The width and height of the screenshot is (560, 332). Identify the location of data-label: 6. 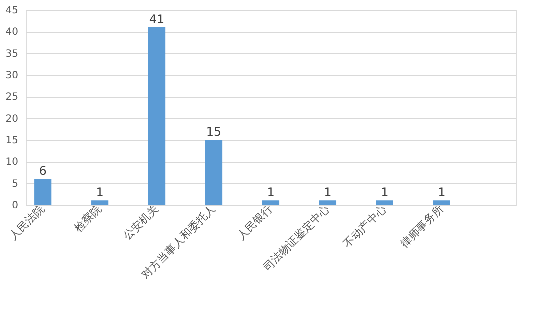
(43, 171).